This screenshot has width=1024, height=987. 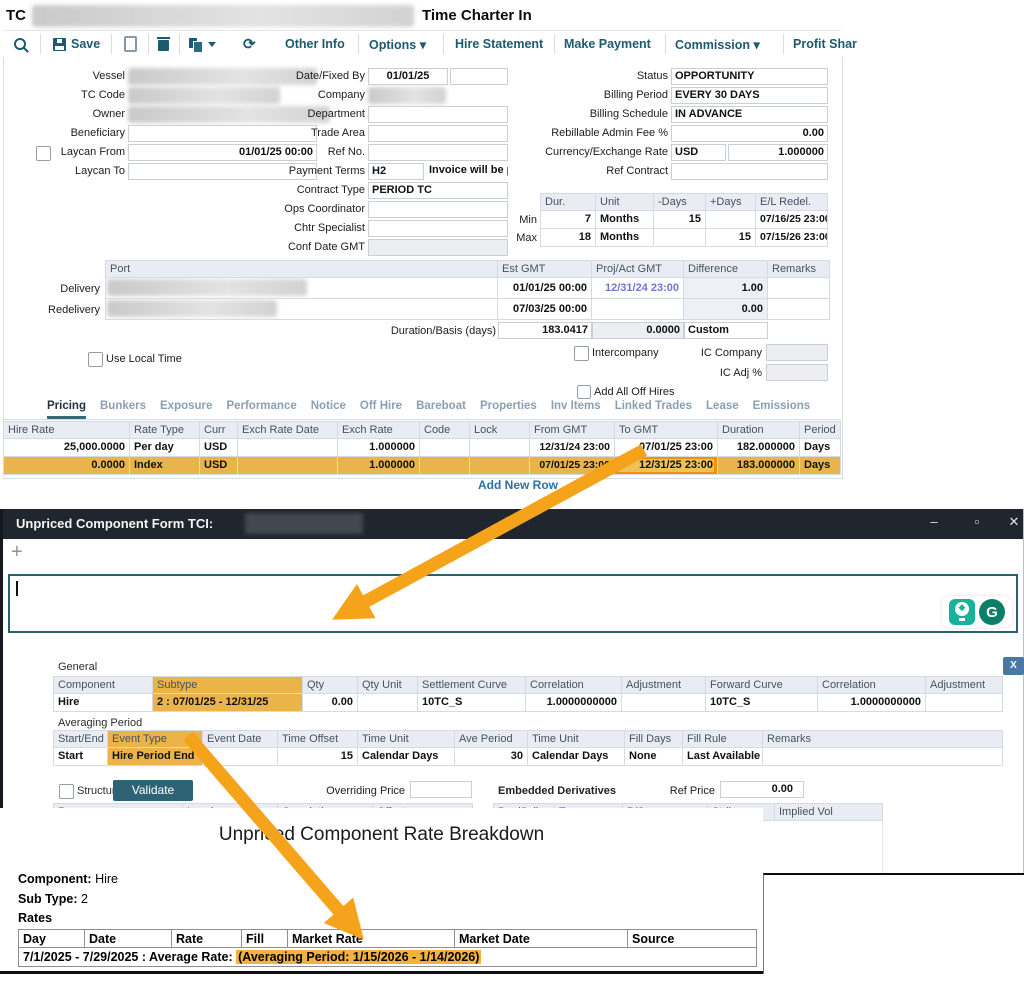 I want to click on ic-adj-label: IC Adj %, so click(x=740, y=373).